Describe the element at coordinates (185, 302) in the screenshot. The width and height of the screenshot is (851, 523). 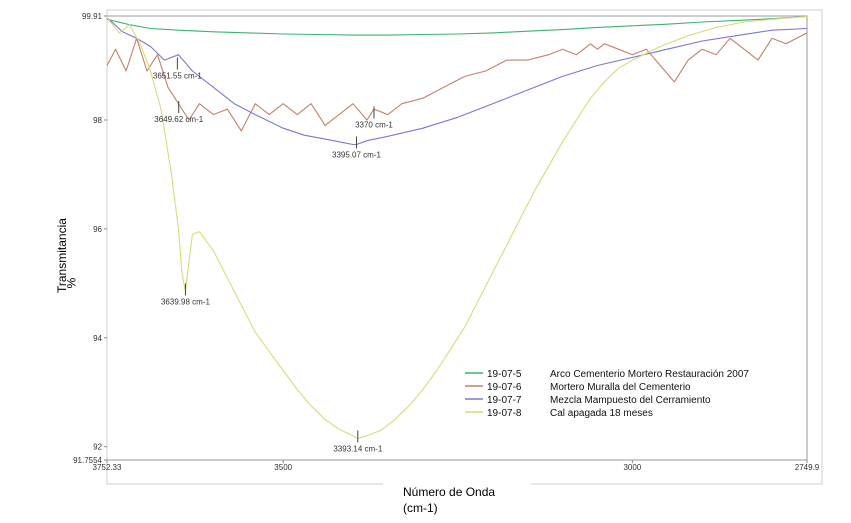
I see `peak-label: 3639.98 cm-1` at that location.